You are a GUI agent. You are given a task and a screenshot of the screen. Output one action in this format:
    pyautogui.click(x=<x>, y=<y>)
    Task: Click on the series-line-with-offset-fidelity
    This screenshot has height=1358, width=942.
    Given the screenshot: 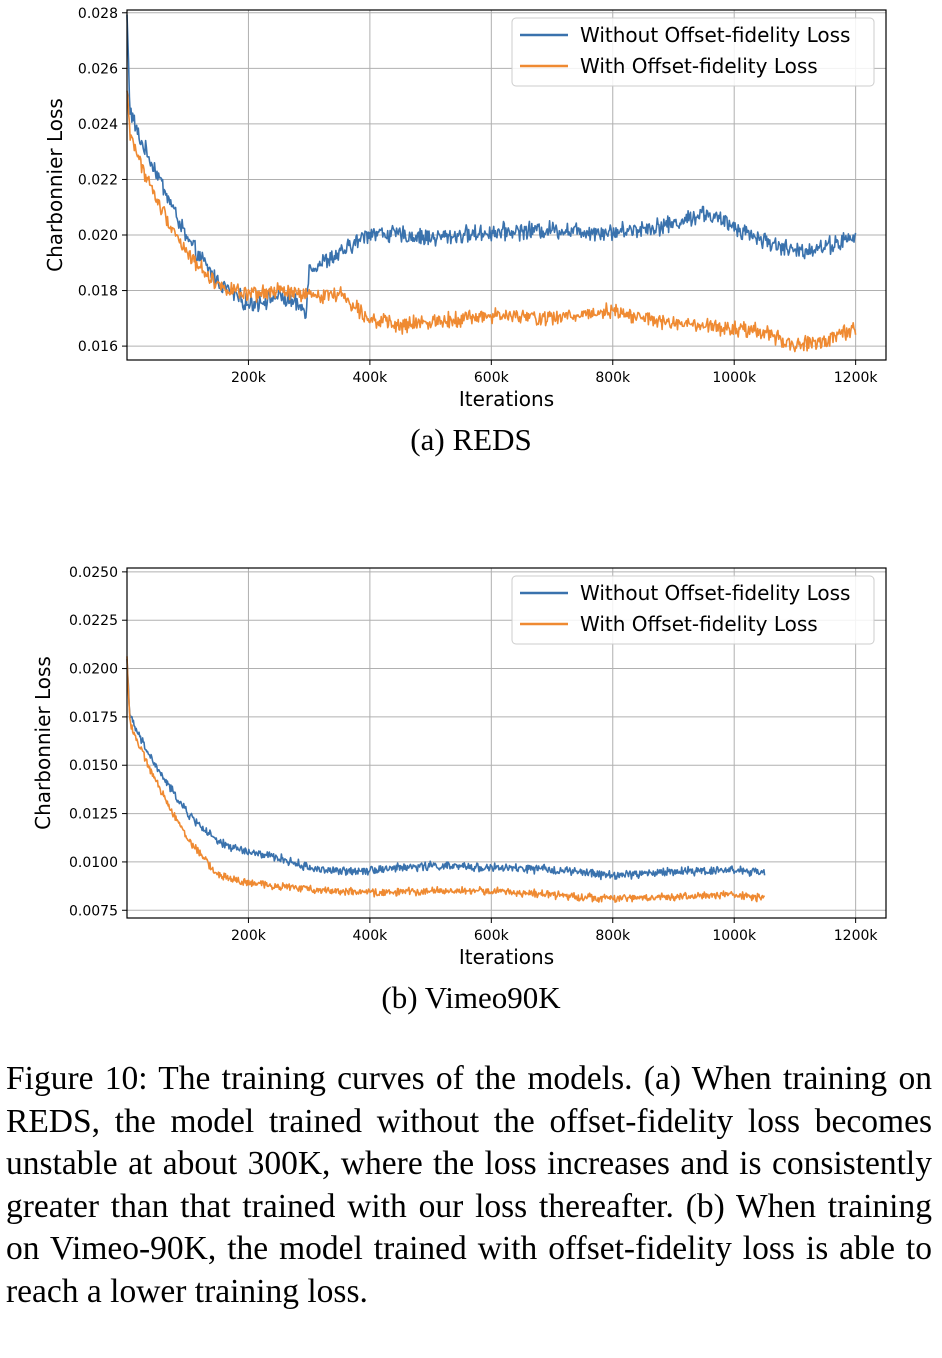 What is the action you would take?
    pyautogui.click(x=446, y=779)
    